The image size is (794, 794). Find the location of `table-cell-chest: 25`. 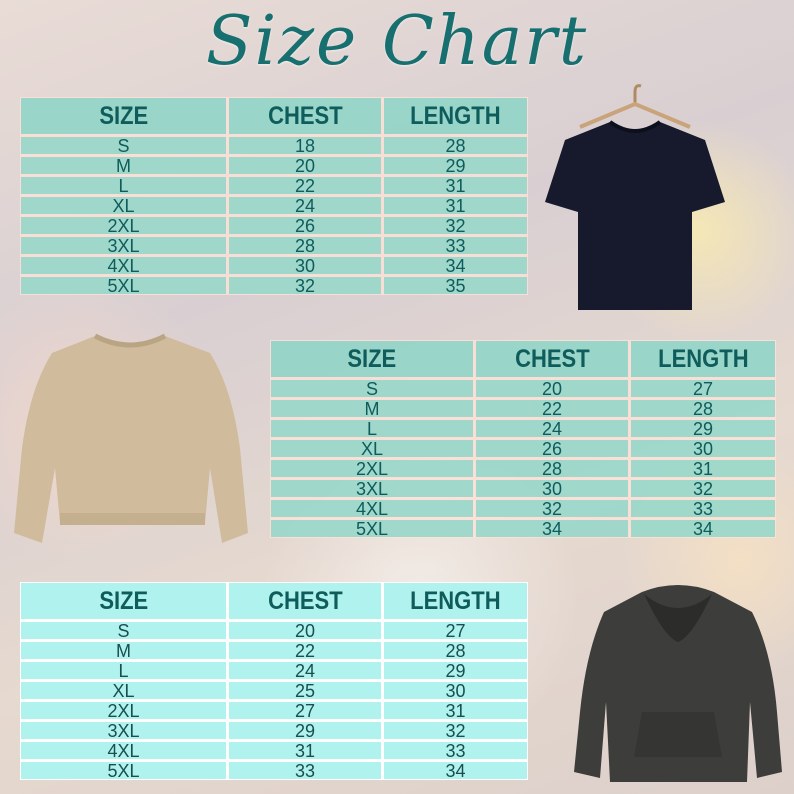

table-cell-chest: 25 is located at coordinates (305, 691).